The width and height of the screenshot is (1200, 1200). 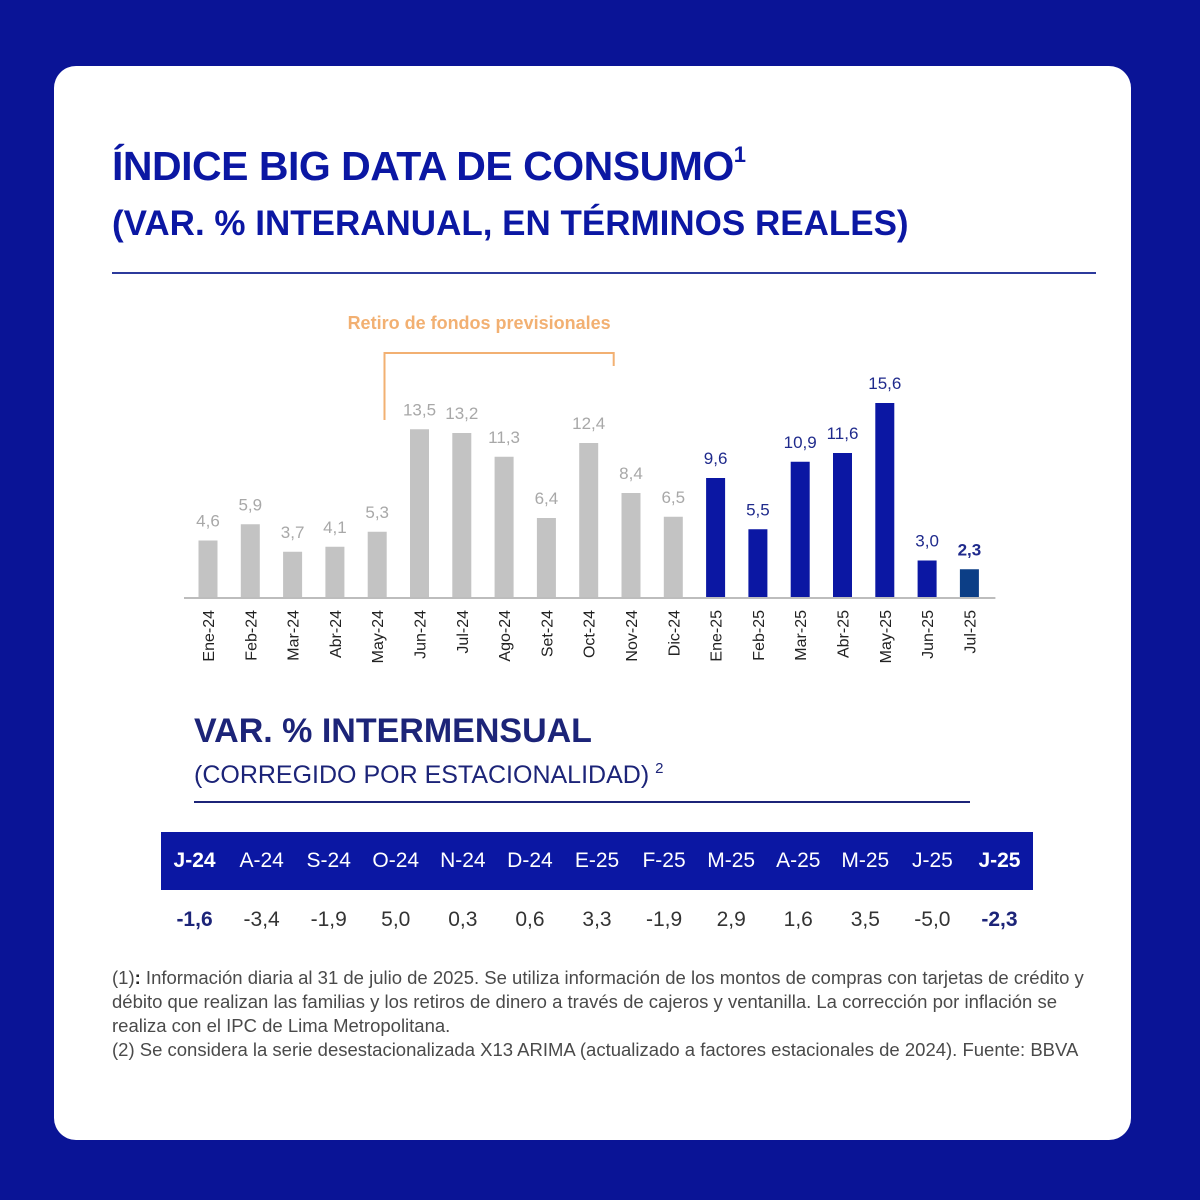 What do you see at coordinates (209, 636) in the screenshot?
I see `x-tick-ene-24: Ene-24` at bounding box center [209, 636].